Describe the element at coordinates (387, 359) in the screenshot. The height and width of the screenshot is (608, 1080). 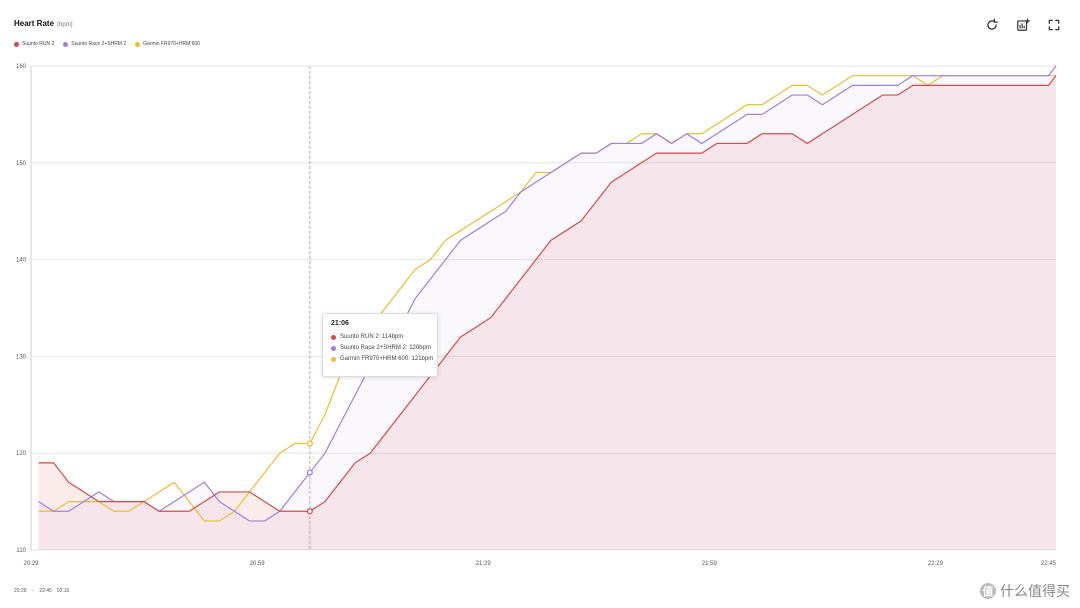
I see `tooltip-value: Garmin FR970+HRM 600: 121bpm` at that location.